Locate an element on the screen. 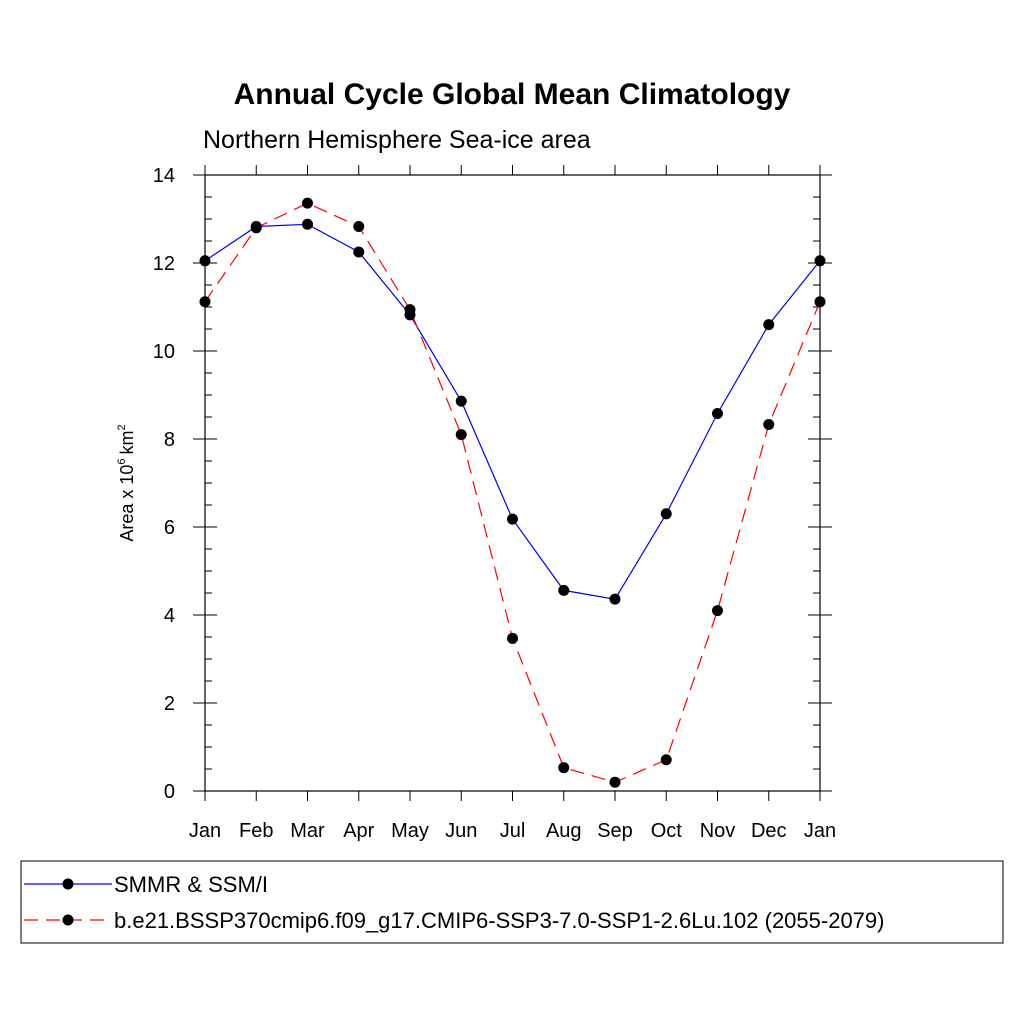  x-tick-label: Jul is located at coordinates (513, 831).